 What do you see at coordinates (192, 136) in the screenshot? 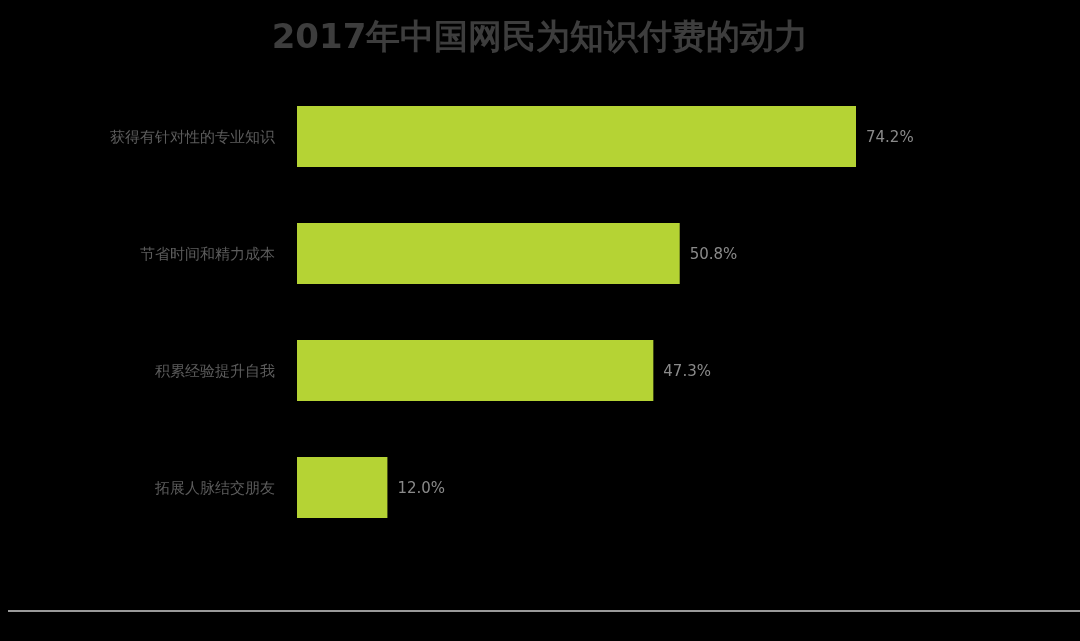
I see `y-tick-label: 获得有针对性的专业知识` at bounding box center [192, 136].